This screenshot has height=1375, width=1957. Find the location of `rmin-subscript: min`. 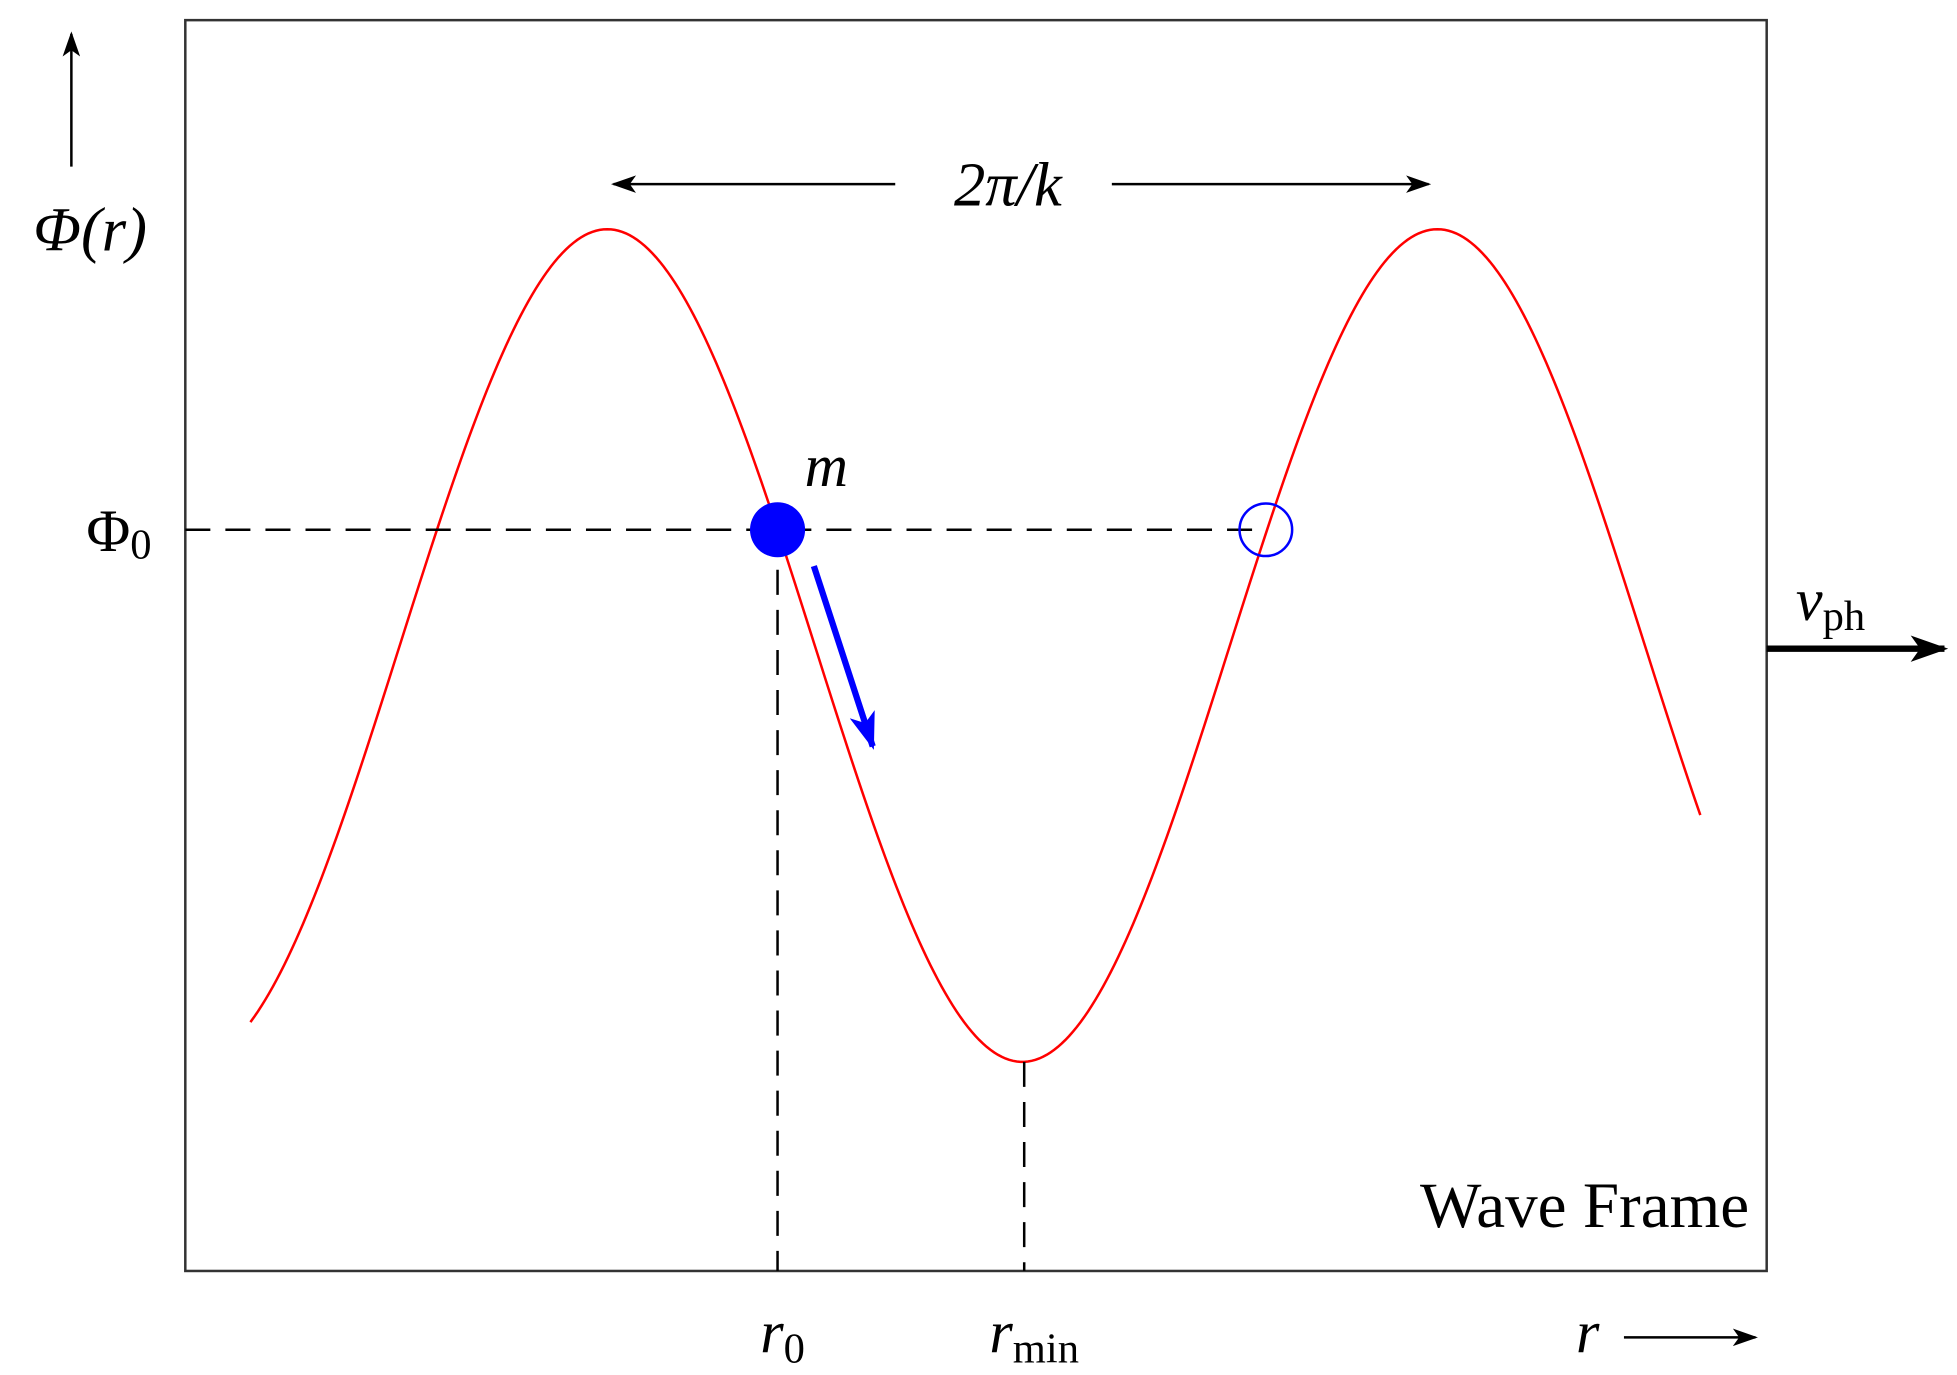

rmin-subscript: min is located at coordinates (1046, 1348).